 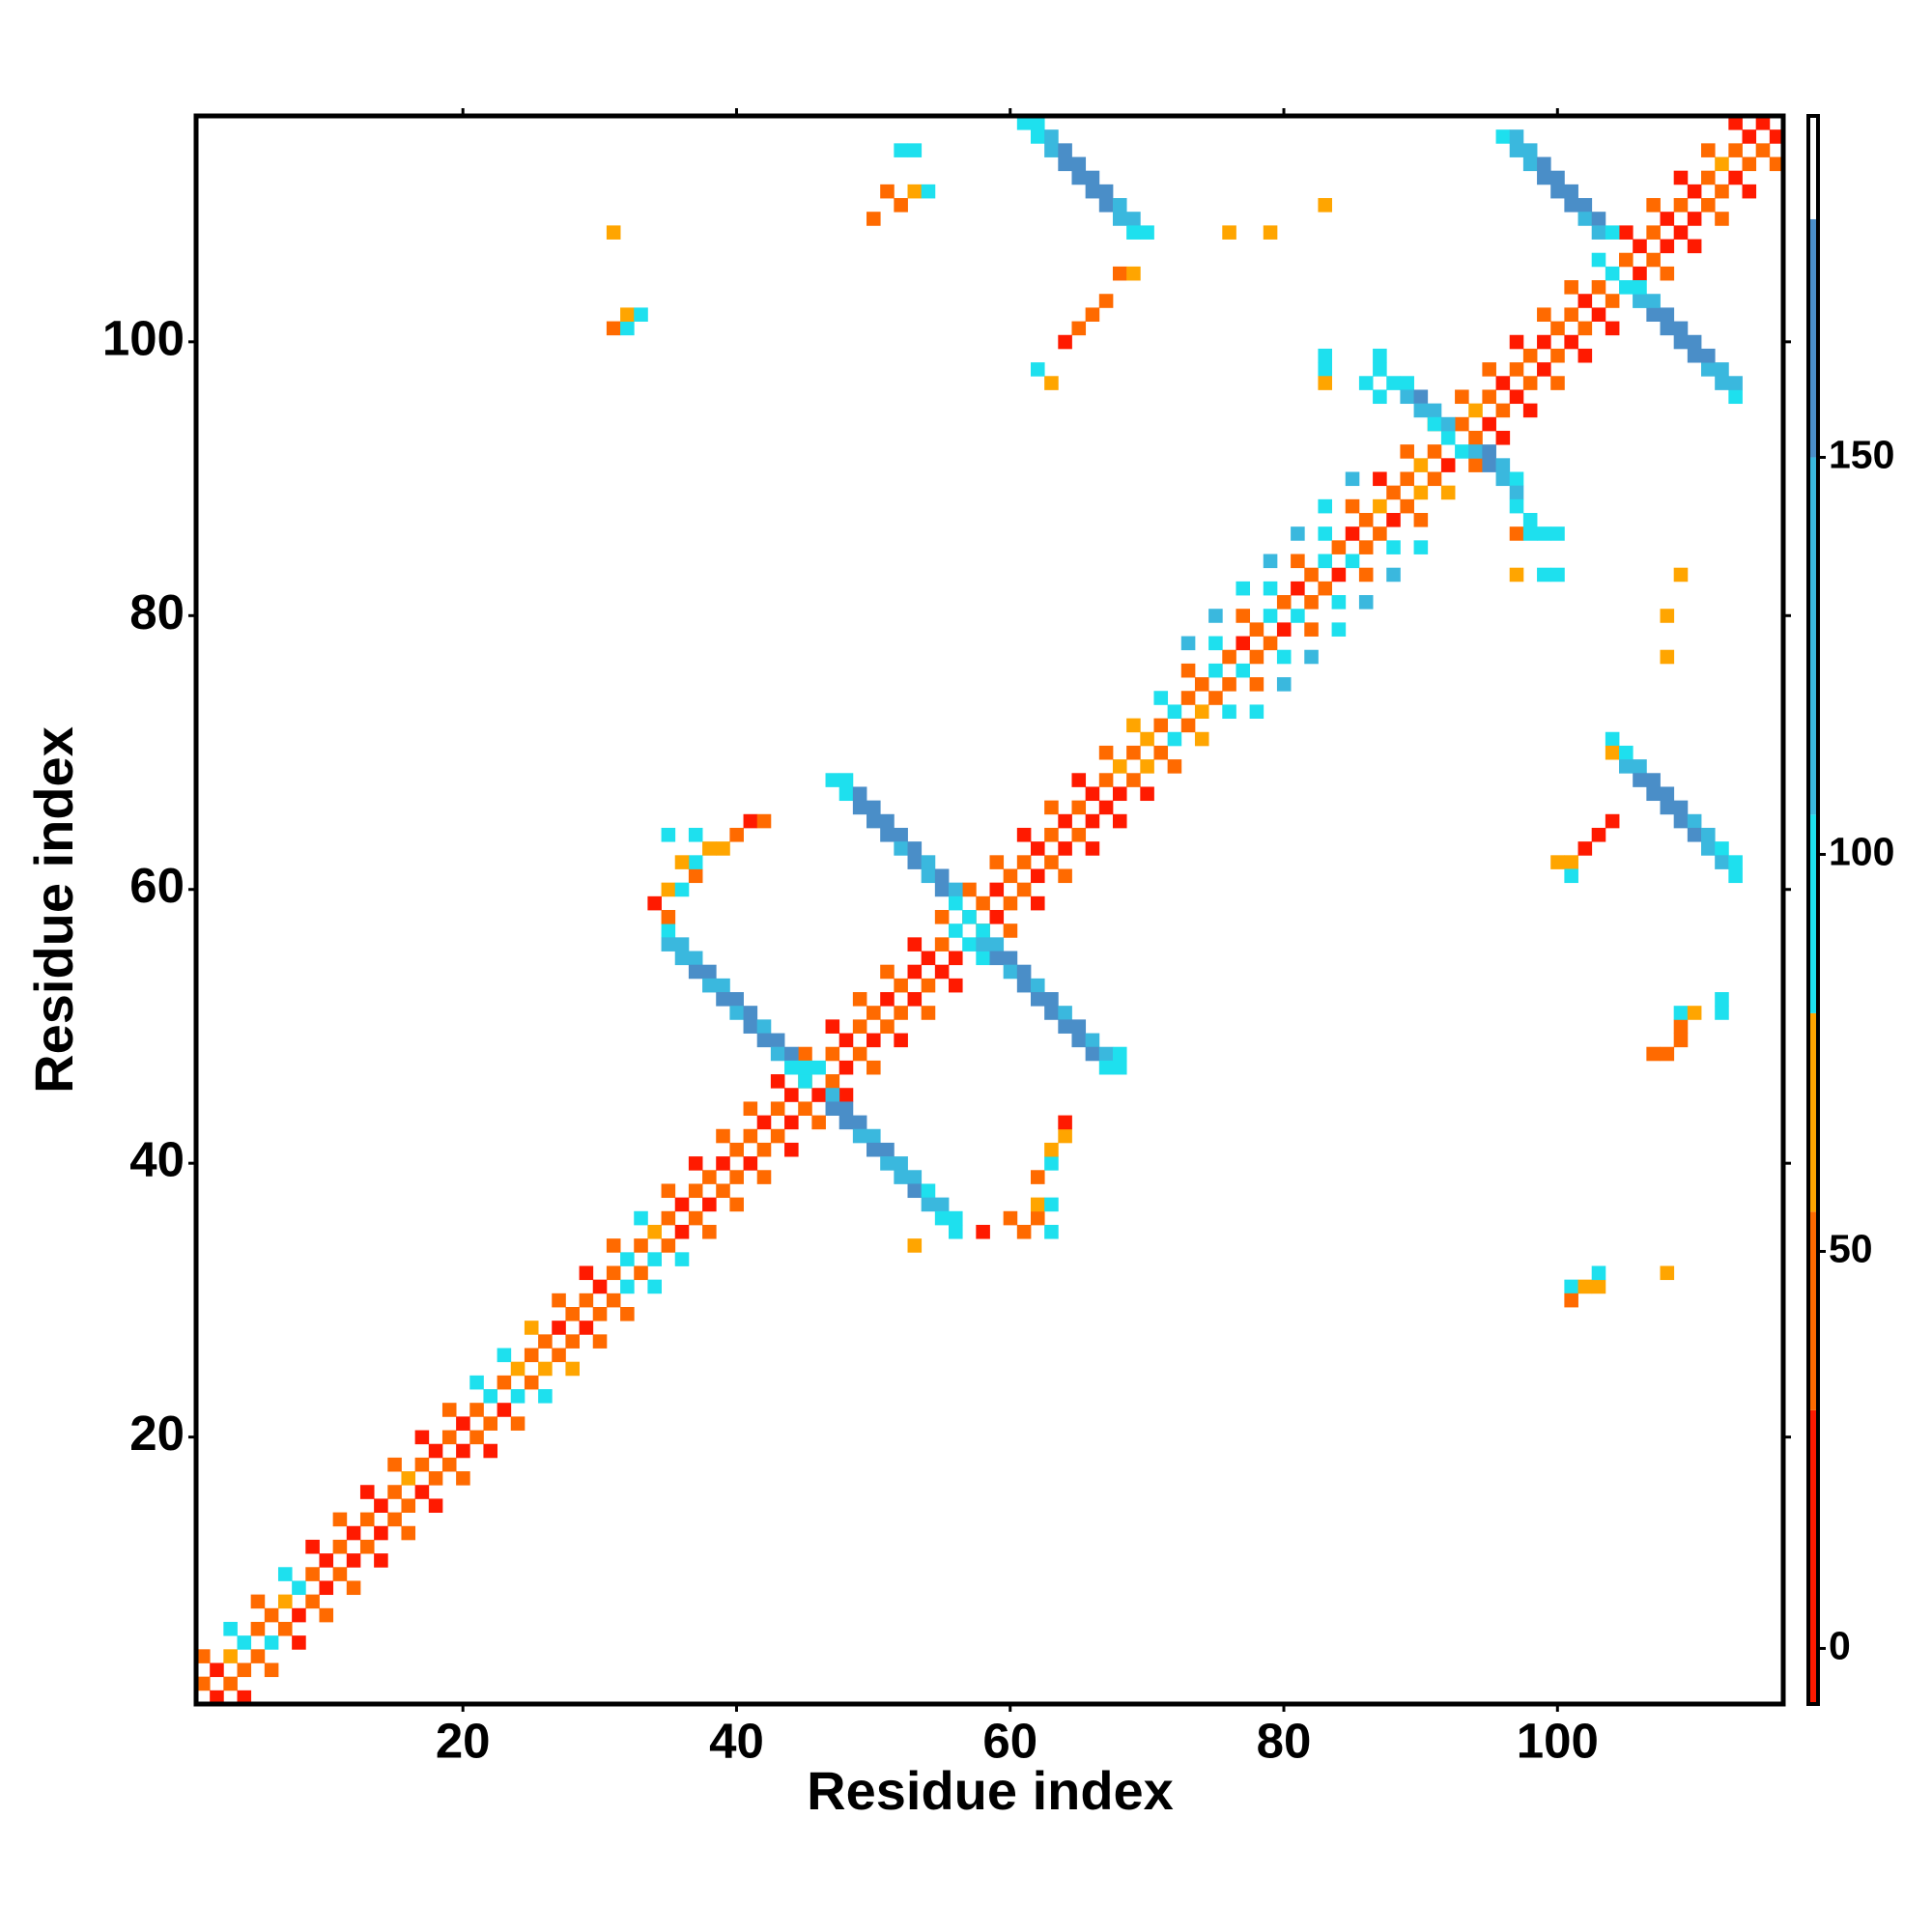 What do you see at coordinates (157, 611) in the screenshot?
I see `y-tick-label: 80` at bounding box center [157, 611].